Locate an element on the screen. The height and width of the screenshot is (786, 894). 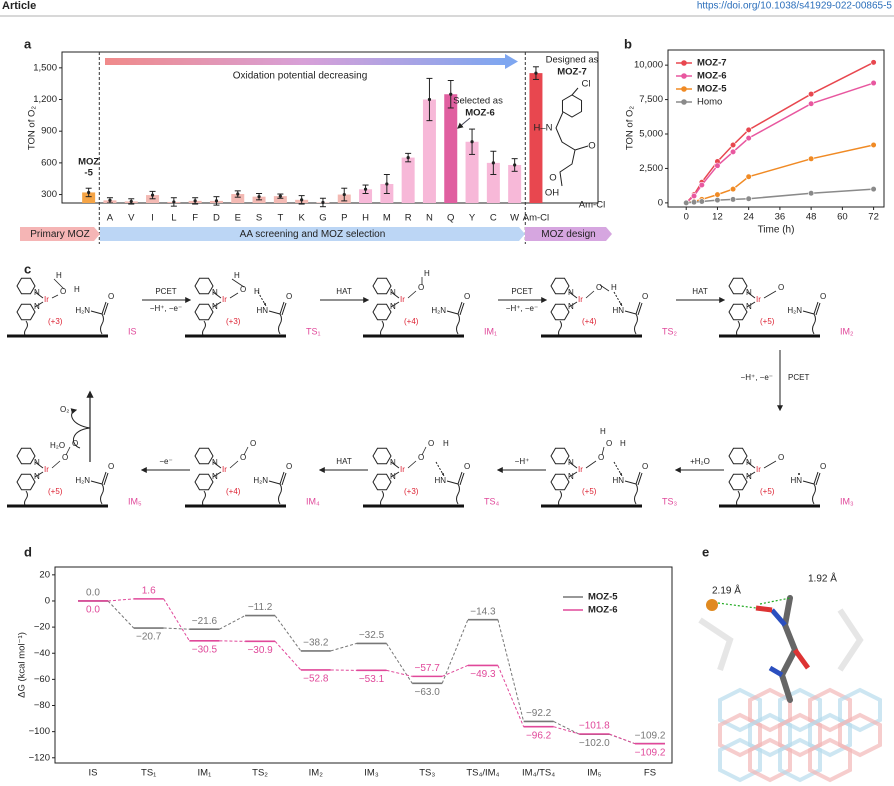
x-tick-label: K is located at coordinates (301, 218).